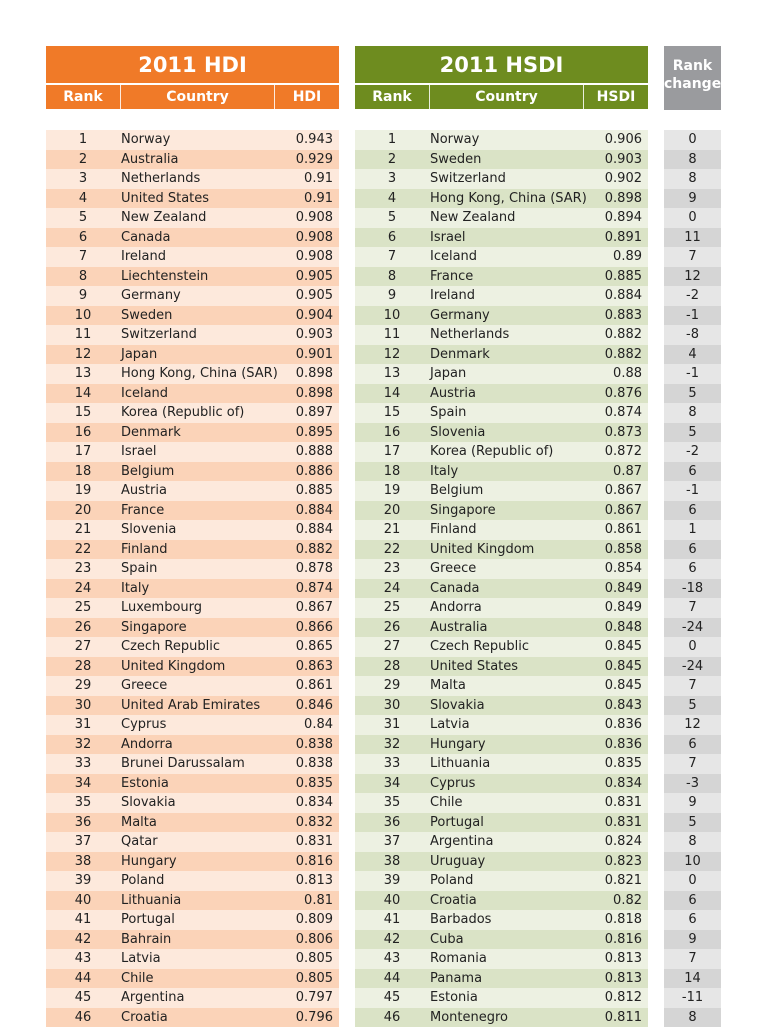 This screenshot has height=1027, width=768. Describe the element at coordinates (304, 842) in the screenshot. I see `hdi-value-cell: 0.831` at that location.